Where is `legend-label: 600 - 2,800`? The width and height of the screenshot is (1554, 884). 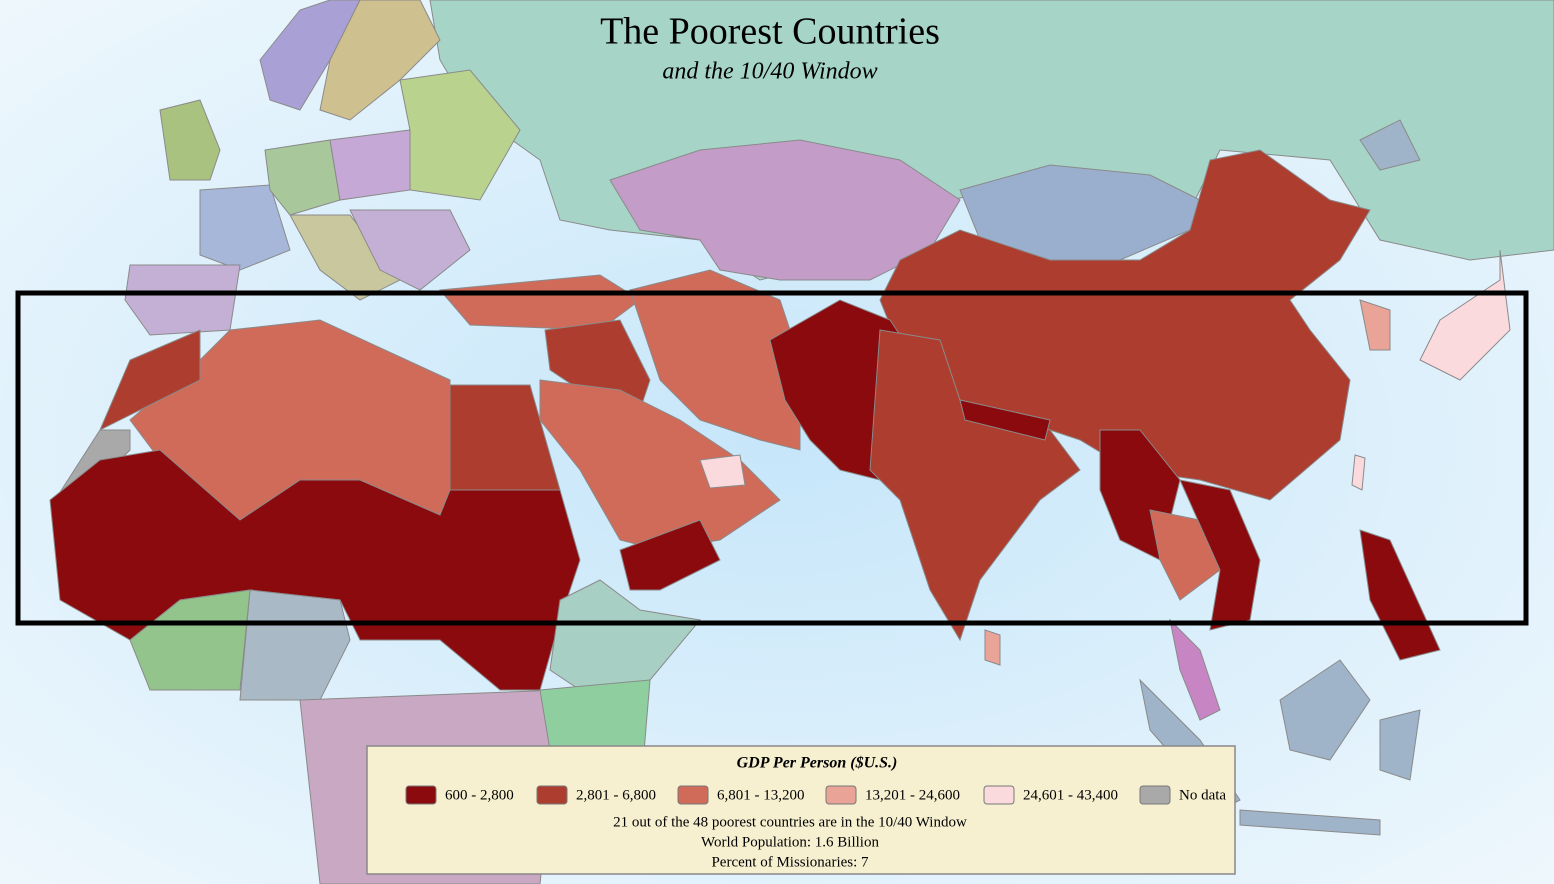 legend-label: 600 - 2,800 is located at coordinates (479, 795).